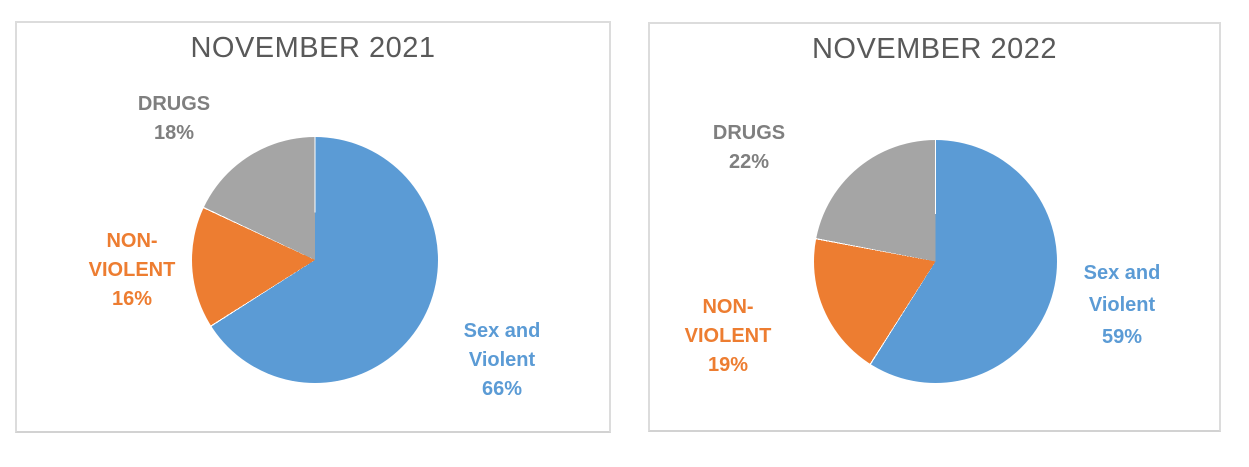 Image resolution: width=1249 pixels, height=467 pixels. I want to click on data-label-sex-violent-2021: Sex and Violent 66%, so click(502, 360).